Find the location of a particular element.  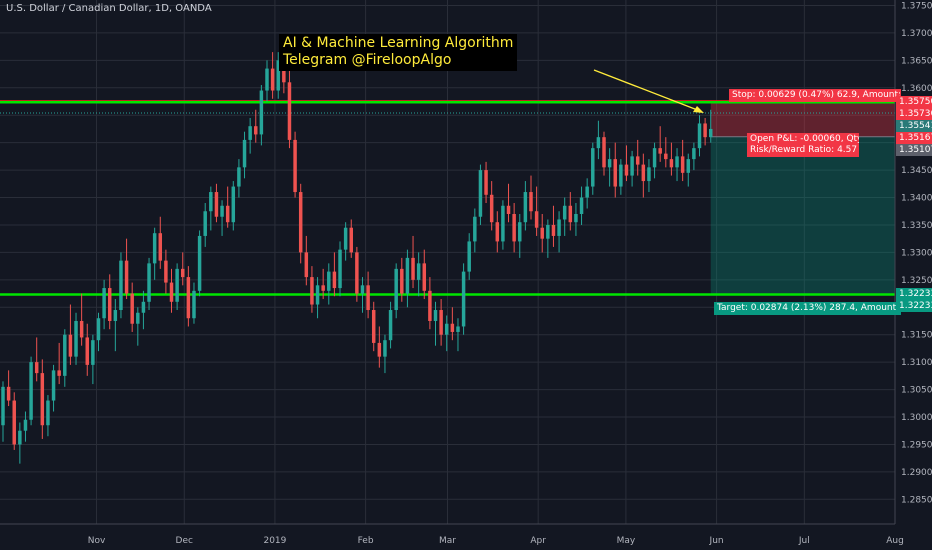

position-box is located at coordinates (802, 198).